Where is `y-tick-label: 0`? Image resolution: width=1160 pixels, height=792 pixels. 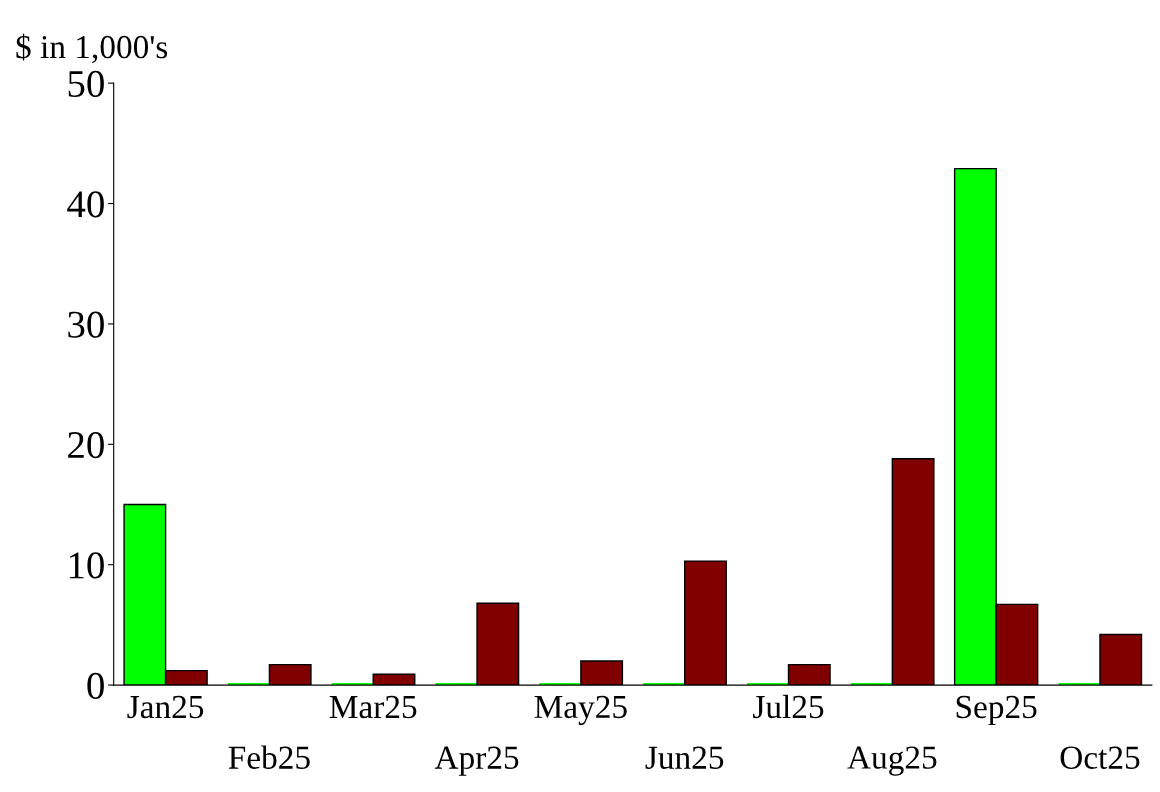 y-tick-label: 0 is located at coordinates (95, 685).